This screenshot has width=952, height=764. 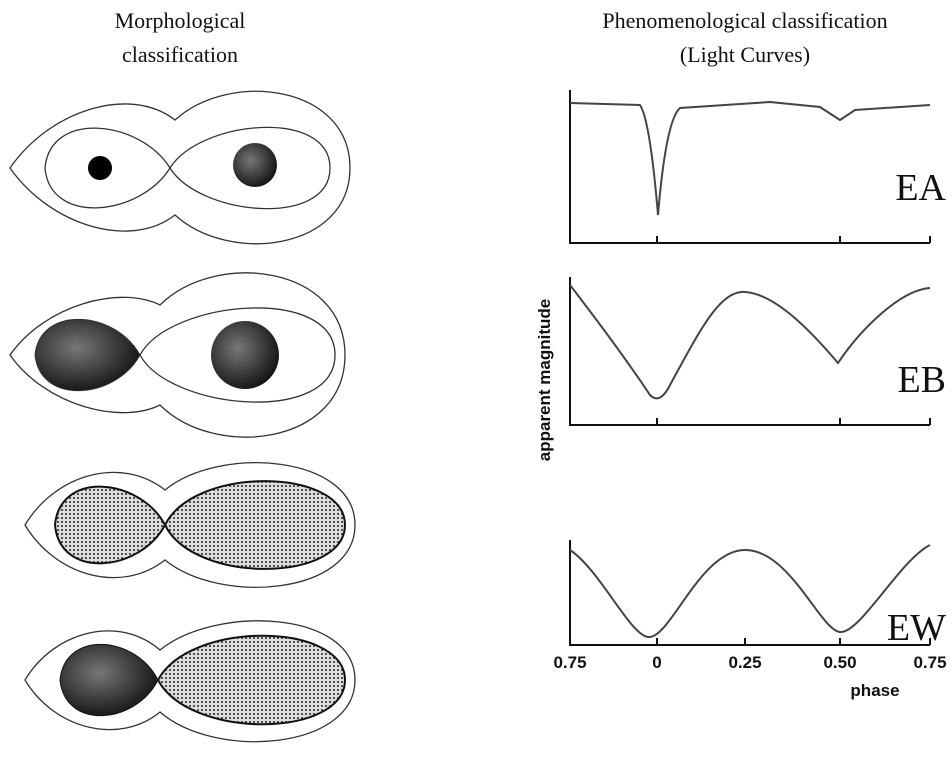 What do you see at coordinates (656, 662) in the screenshot?
I see `x-tick-label: 0` at bounding box center [656, 662].